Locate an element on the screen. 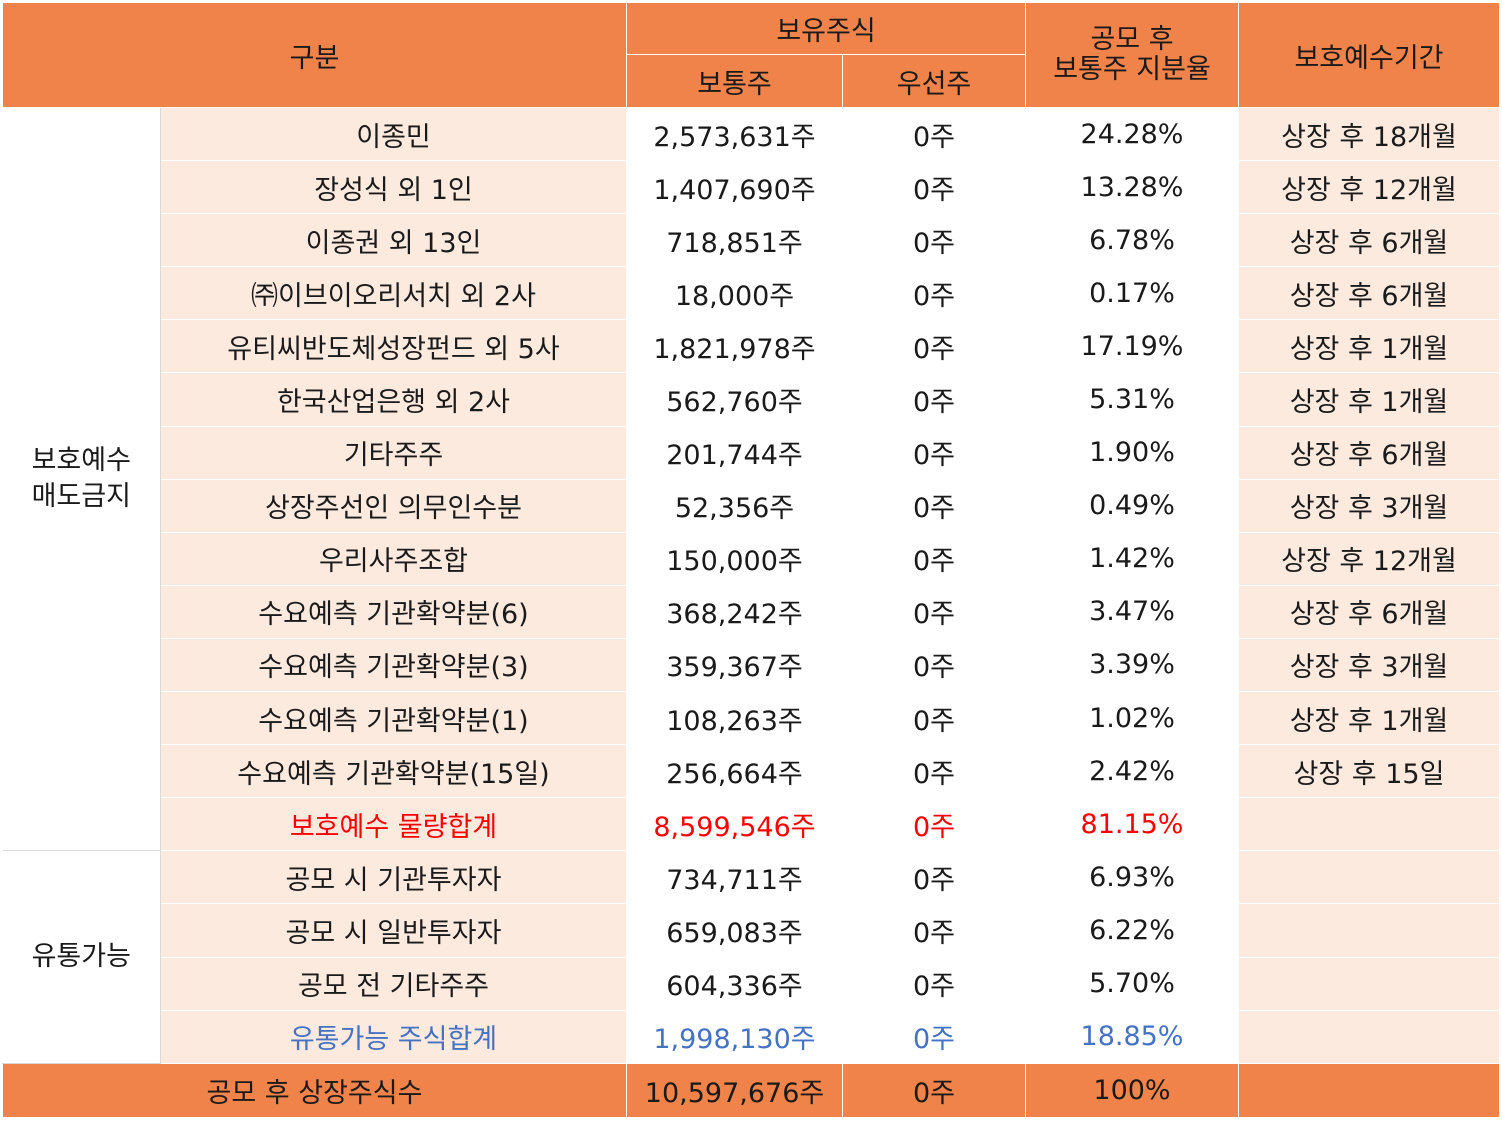 The image size is (1502, 1125). group-tradable-label: 유통가능 is located at coordinates (81, 956).